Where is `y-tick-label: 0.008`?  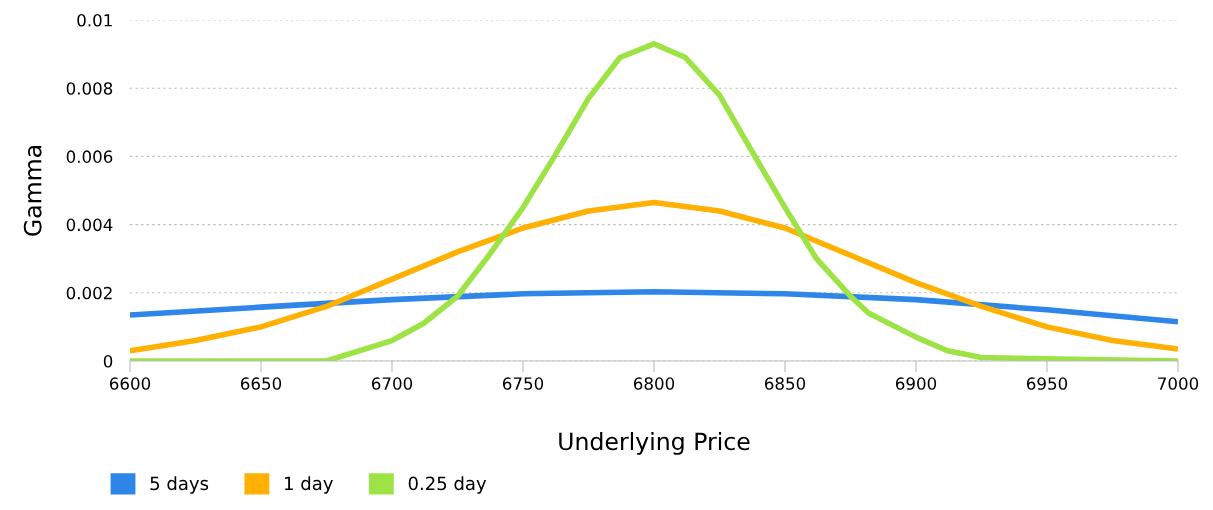
y-tick-label: 0.008 is located at coordinates (89, 88).